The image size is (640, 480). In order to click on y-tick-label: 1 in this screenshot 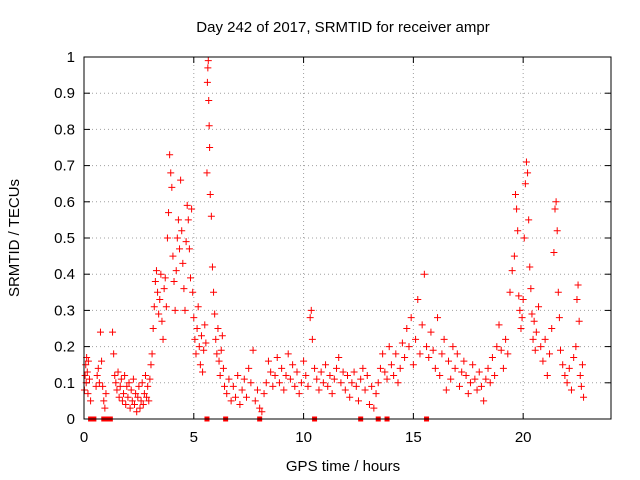, I will do `click(71, 57)`.